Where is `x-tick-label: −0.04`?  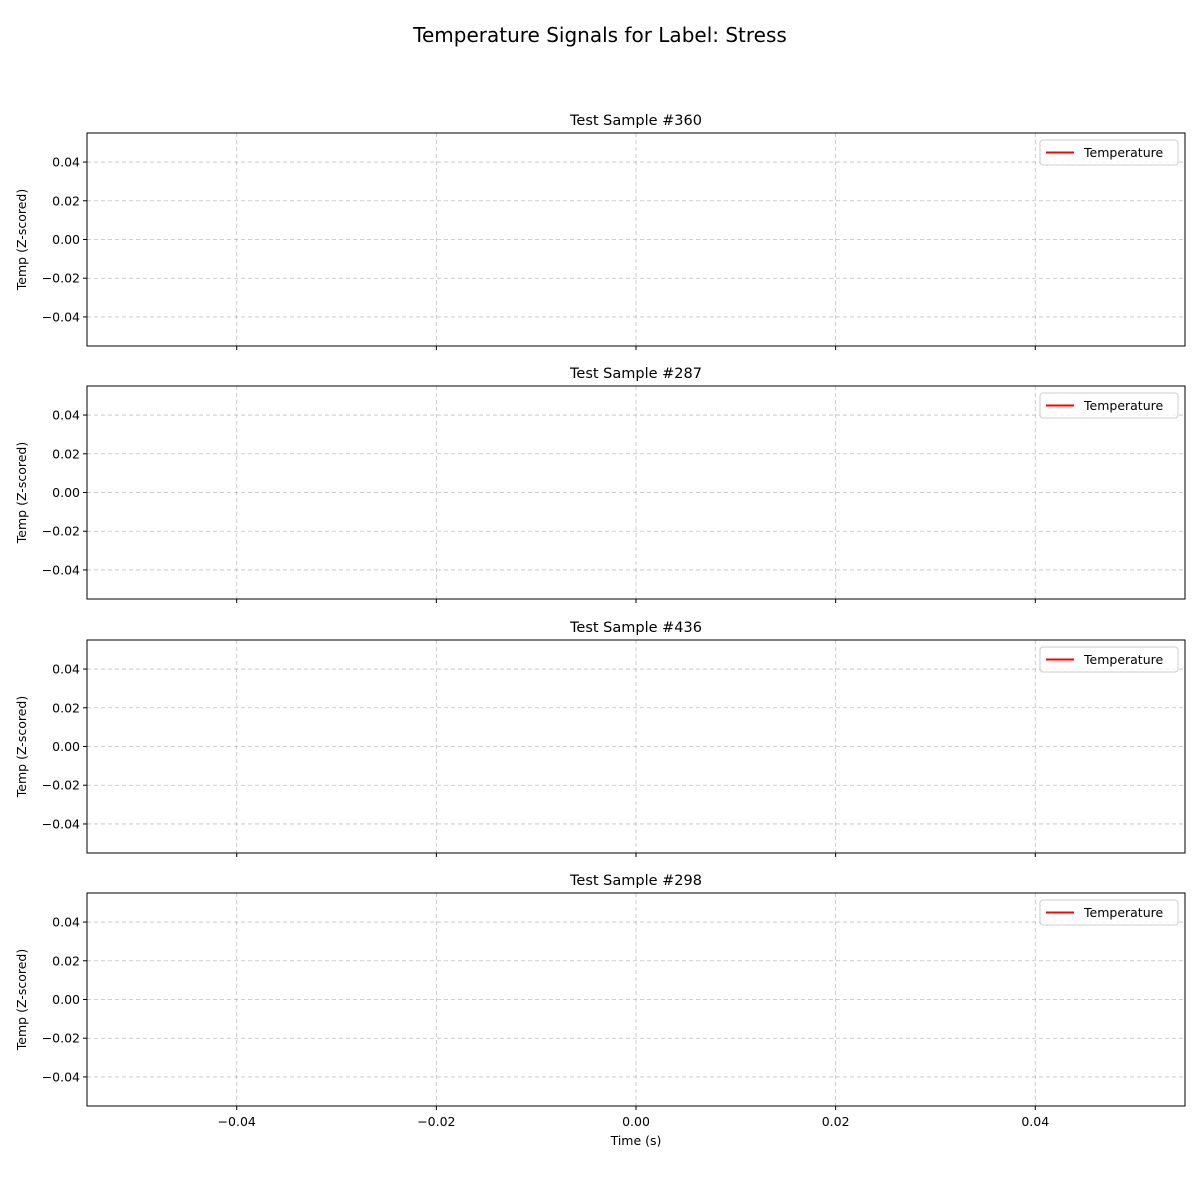
x-tick-label: −0.04 is located at coordinates (237, 1121).